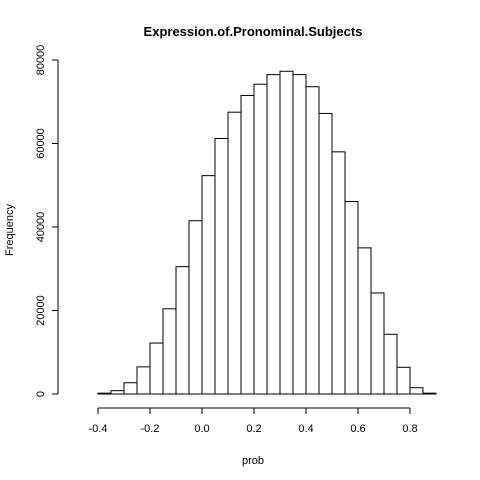 Image resolution: width=480 pixels, height=480 pixels. What do you see at coordinates (41, 310) in the screenshot?
I see `y-tick-label: 20000` at bounding box center [41, 310].